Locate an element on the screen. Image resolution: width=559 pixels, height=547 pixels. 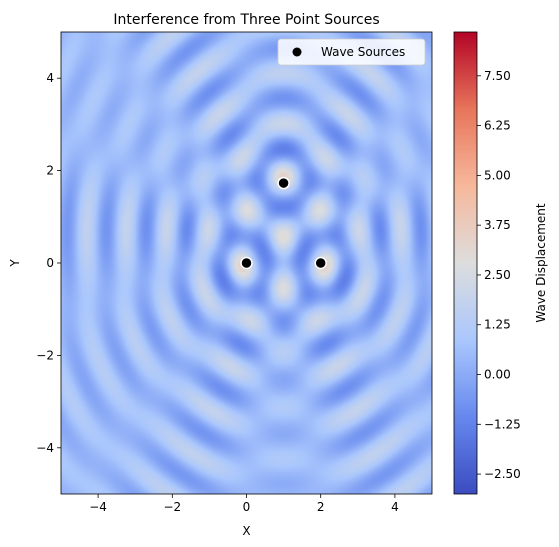
wave-sources-layer is located at coordinates (283, 223).